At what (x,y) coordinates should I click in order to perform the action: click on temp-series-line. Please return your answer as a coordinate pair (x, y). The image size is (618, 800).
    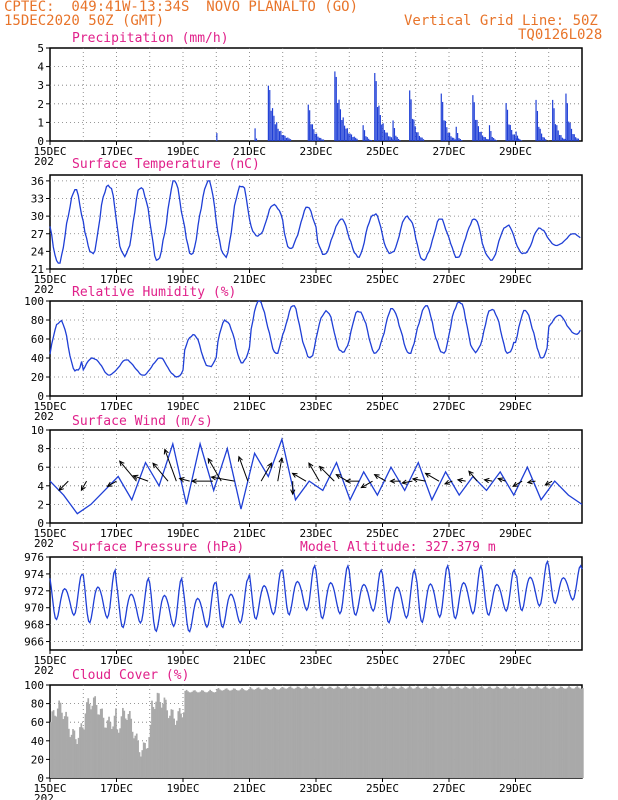
    Looking at the image, I should click on (315, 222).